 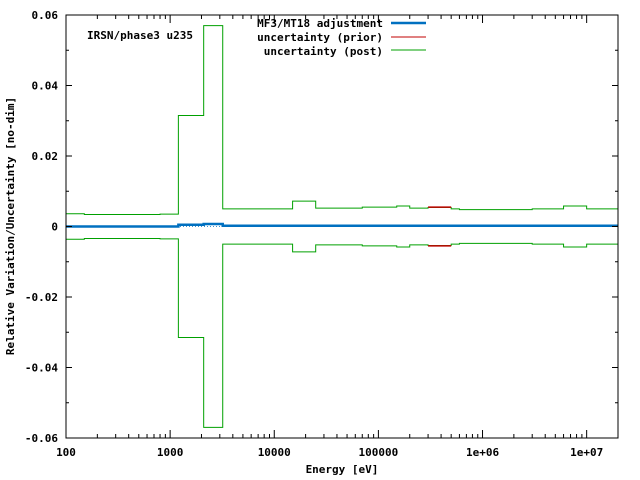 I want to click on y-tick-label: -0.02, so click(x=41, y=297).